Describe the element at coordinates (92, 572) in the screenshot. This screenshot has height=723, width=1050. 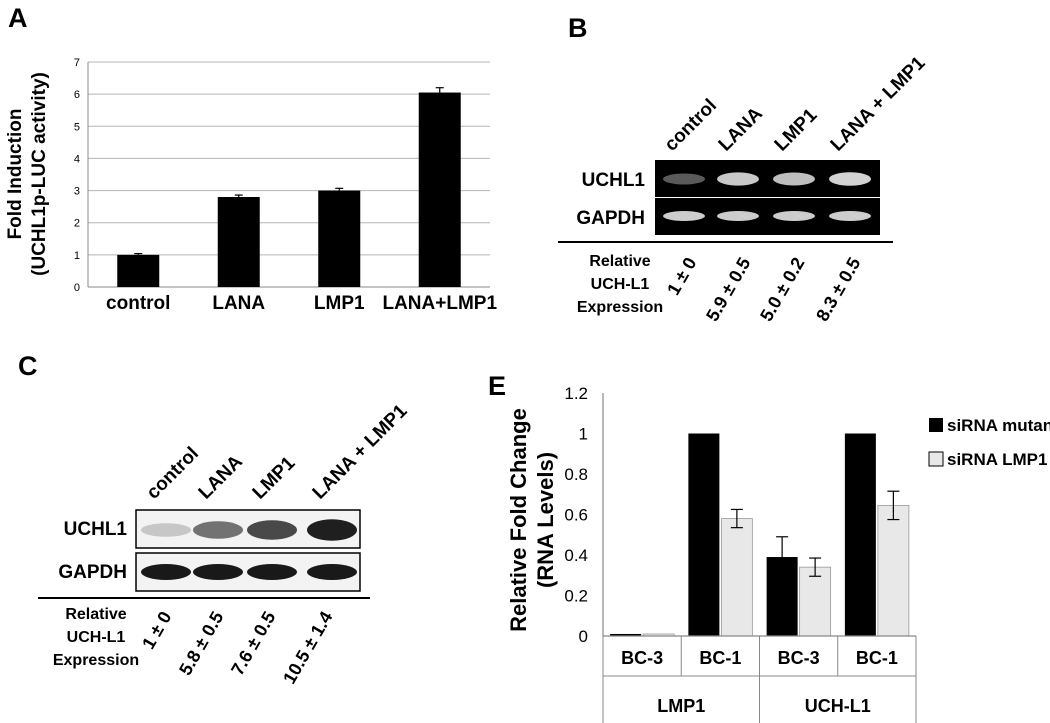
I see `blot-c-row-label-gapdh: GAPDH` at that location.